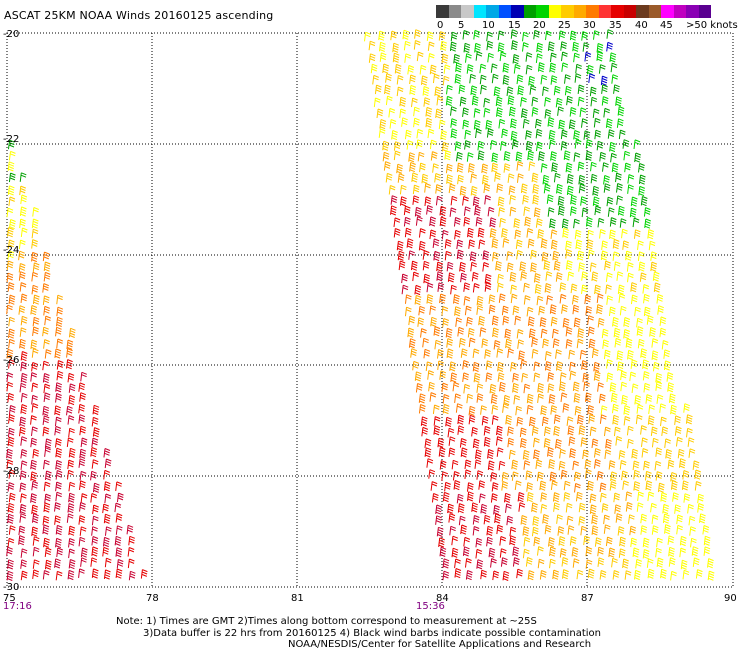  Describe the element at coordinates (589, 25) in the screenshot. I see `colorbar-label: 30` at that location.